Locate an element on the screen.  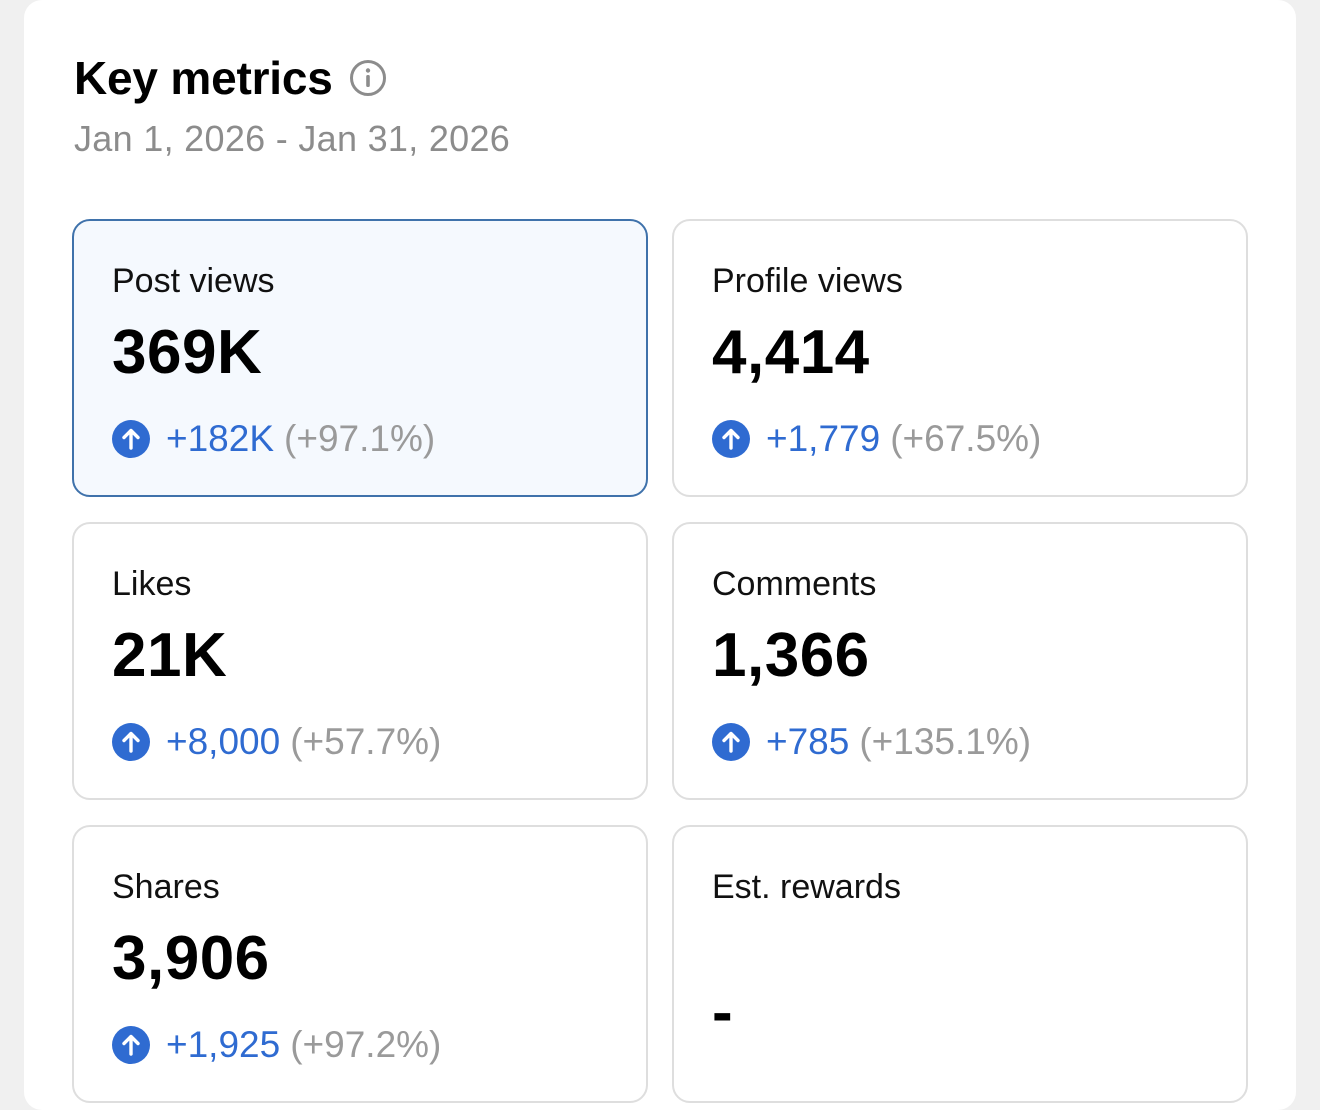
metric-change: +1,925 (+97.2%) is located at coordinates (276, 1045).